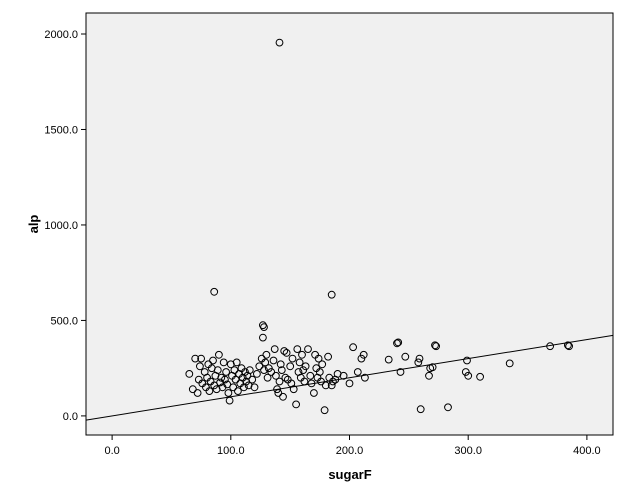 The image size is (627, 502). Describe the element at coordinates (231, 451) in the screenshot. I see `x-tick-label: 100.0` at that location.